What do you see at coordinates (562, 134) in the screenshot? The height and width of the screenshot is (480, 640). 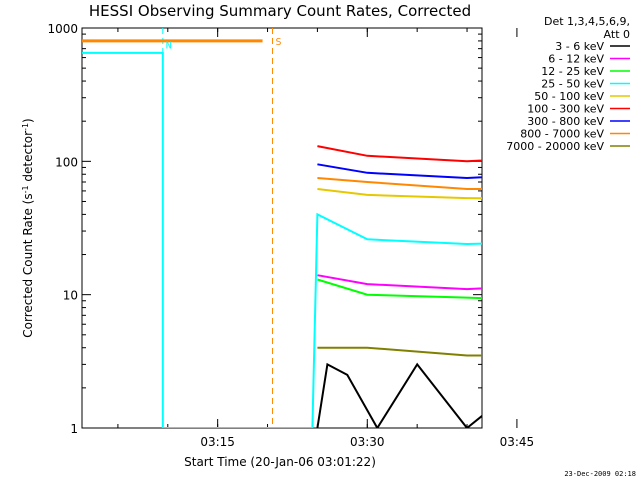 I see `legend-label: 800 - 7000 keV` at bounding box center [562, 134].